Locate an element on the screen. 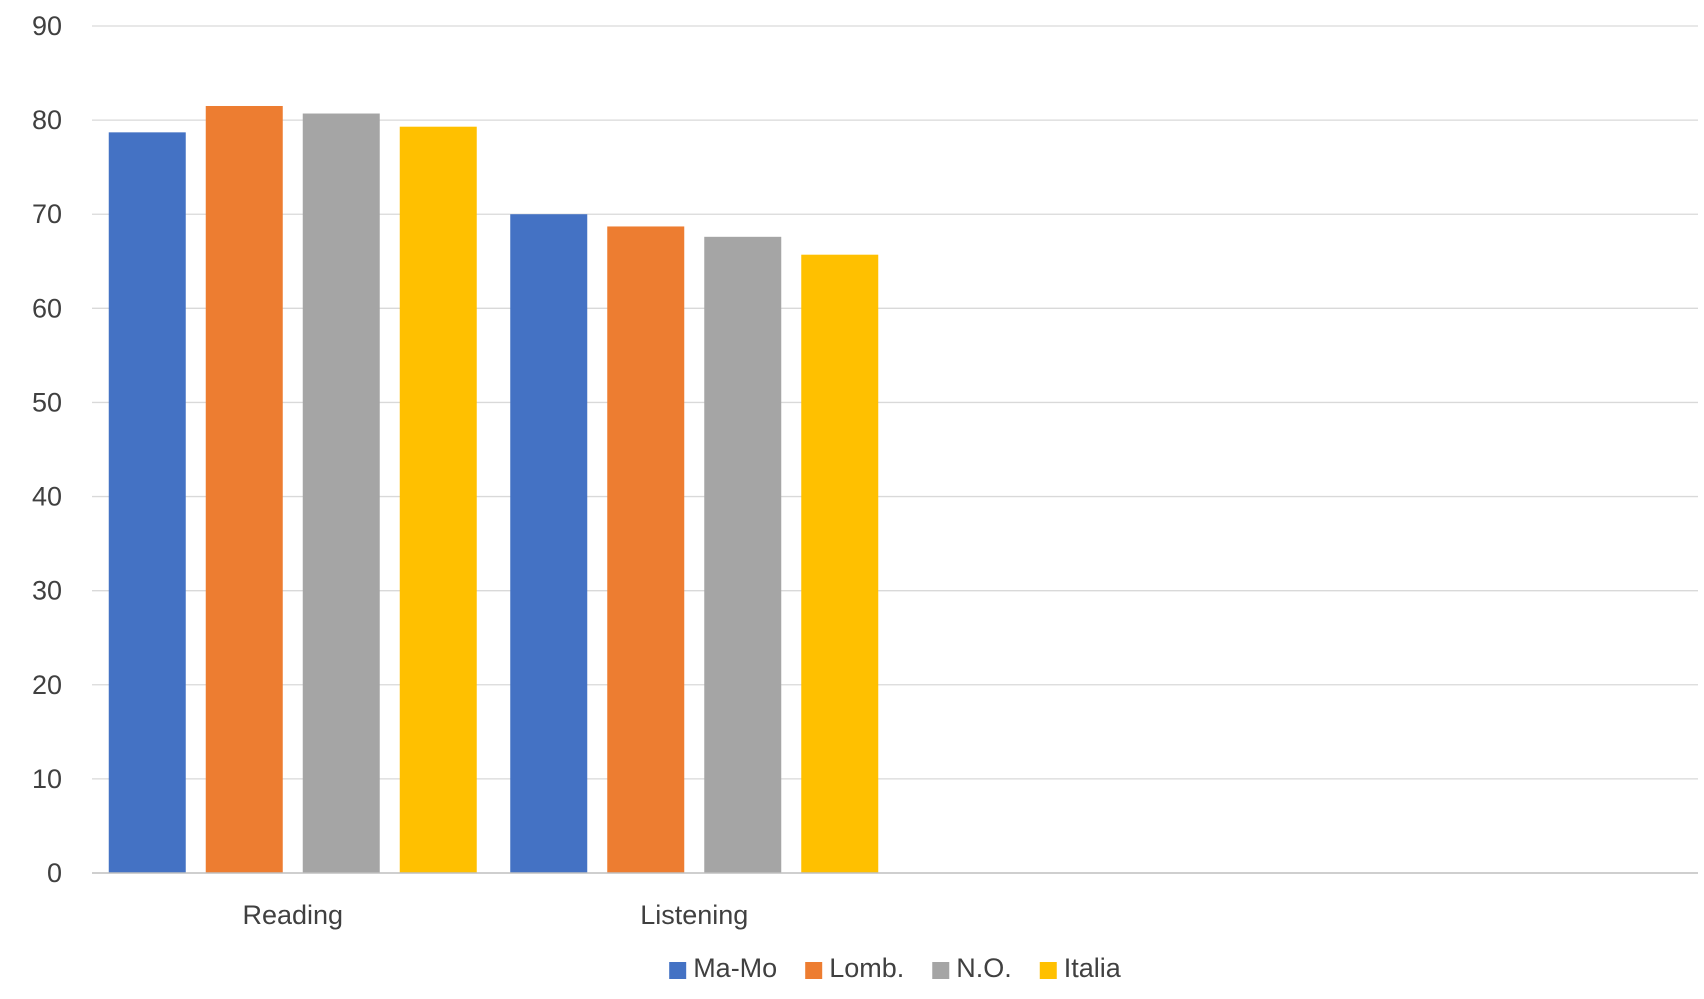 The width and height of the screenshot is (1704, 999). legend: Ma-Mo Lomb. N.O. Italia is located at coordinates (895, 968).